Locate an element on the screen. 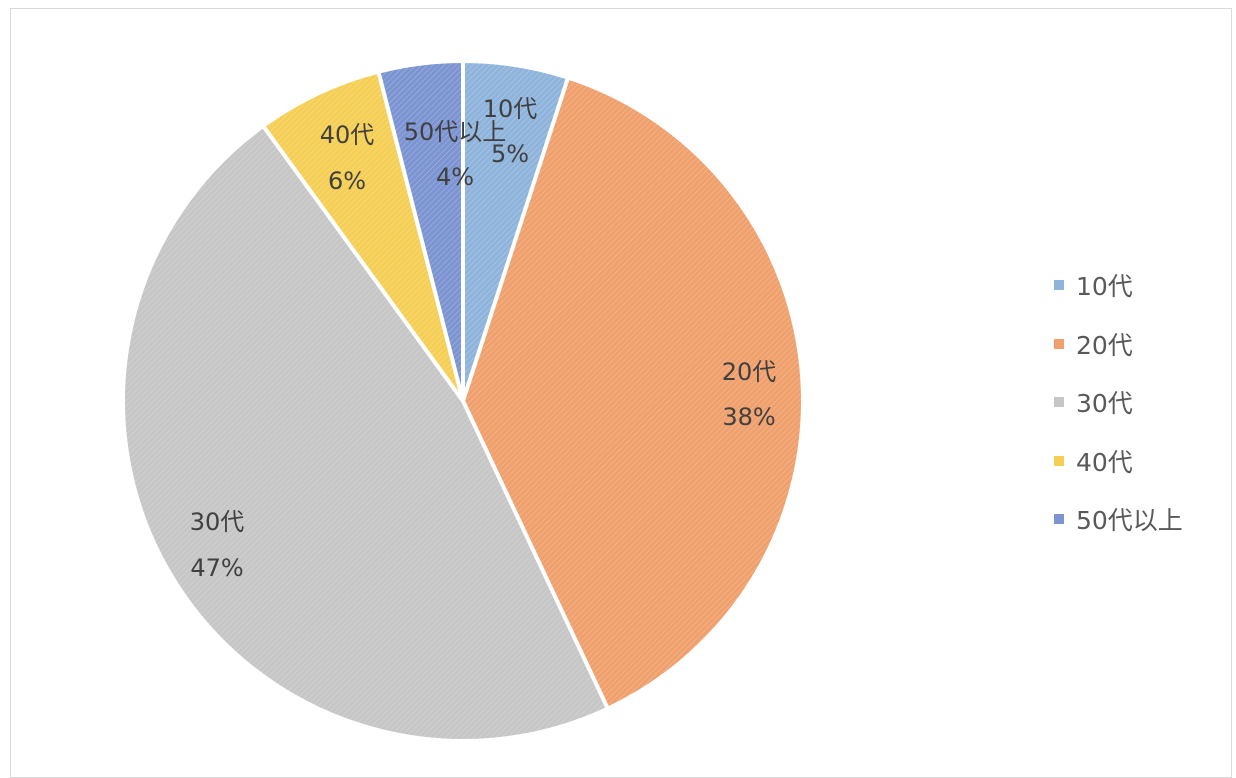  data-label-20s-category: 20代 is located at coordinates (749, 372).